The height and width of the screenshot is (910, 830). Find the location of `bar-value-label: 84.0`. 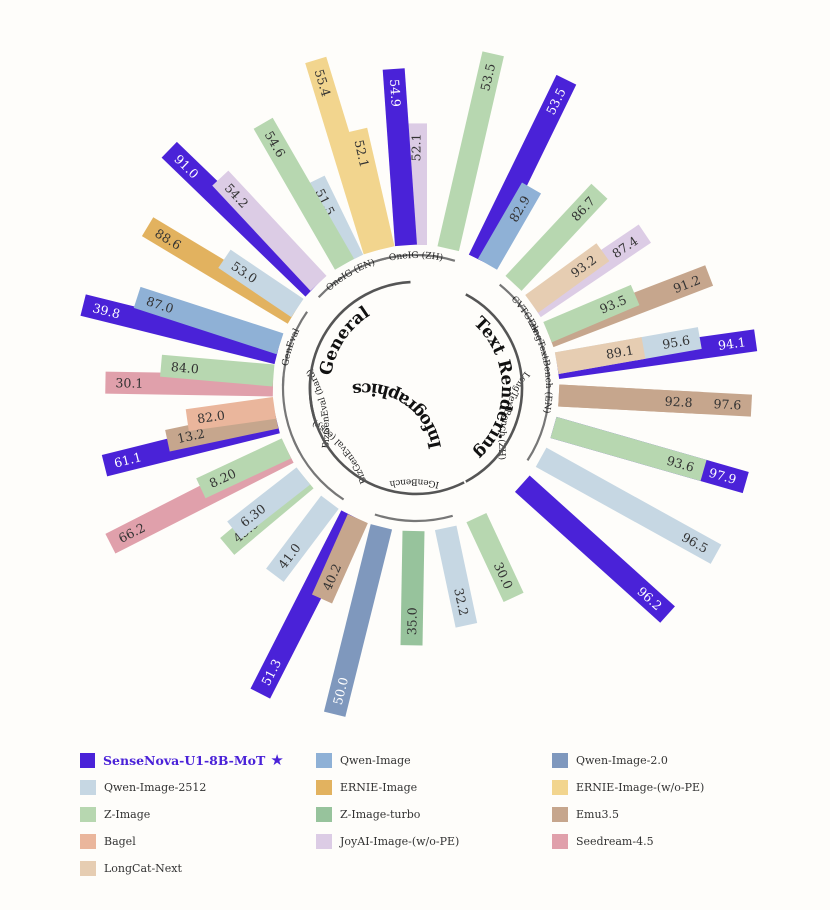

bar-value-label: 84.0 is located at coordinates (184, 367).